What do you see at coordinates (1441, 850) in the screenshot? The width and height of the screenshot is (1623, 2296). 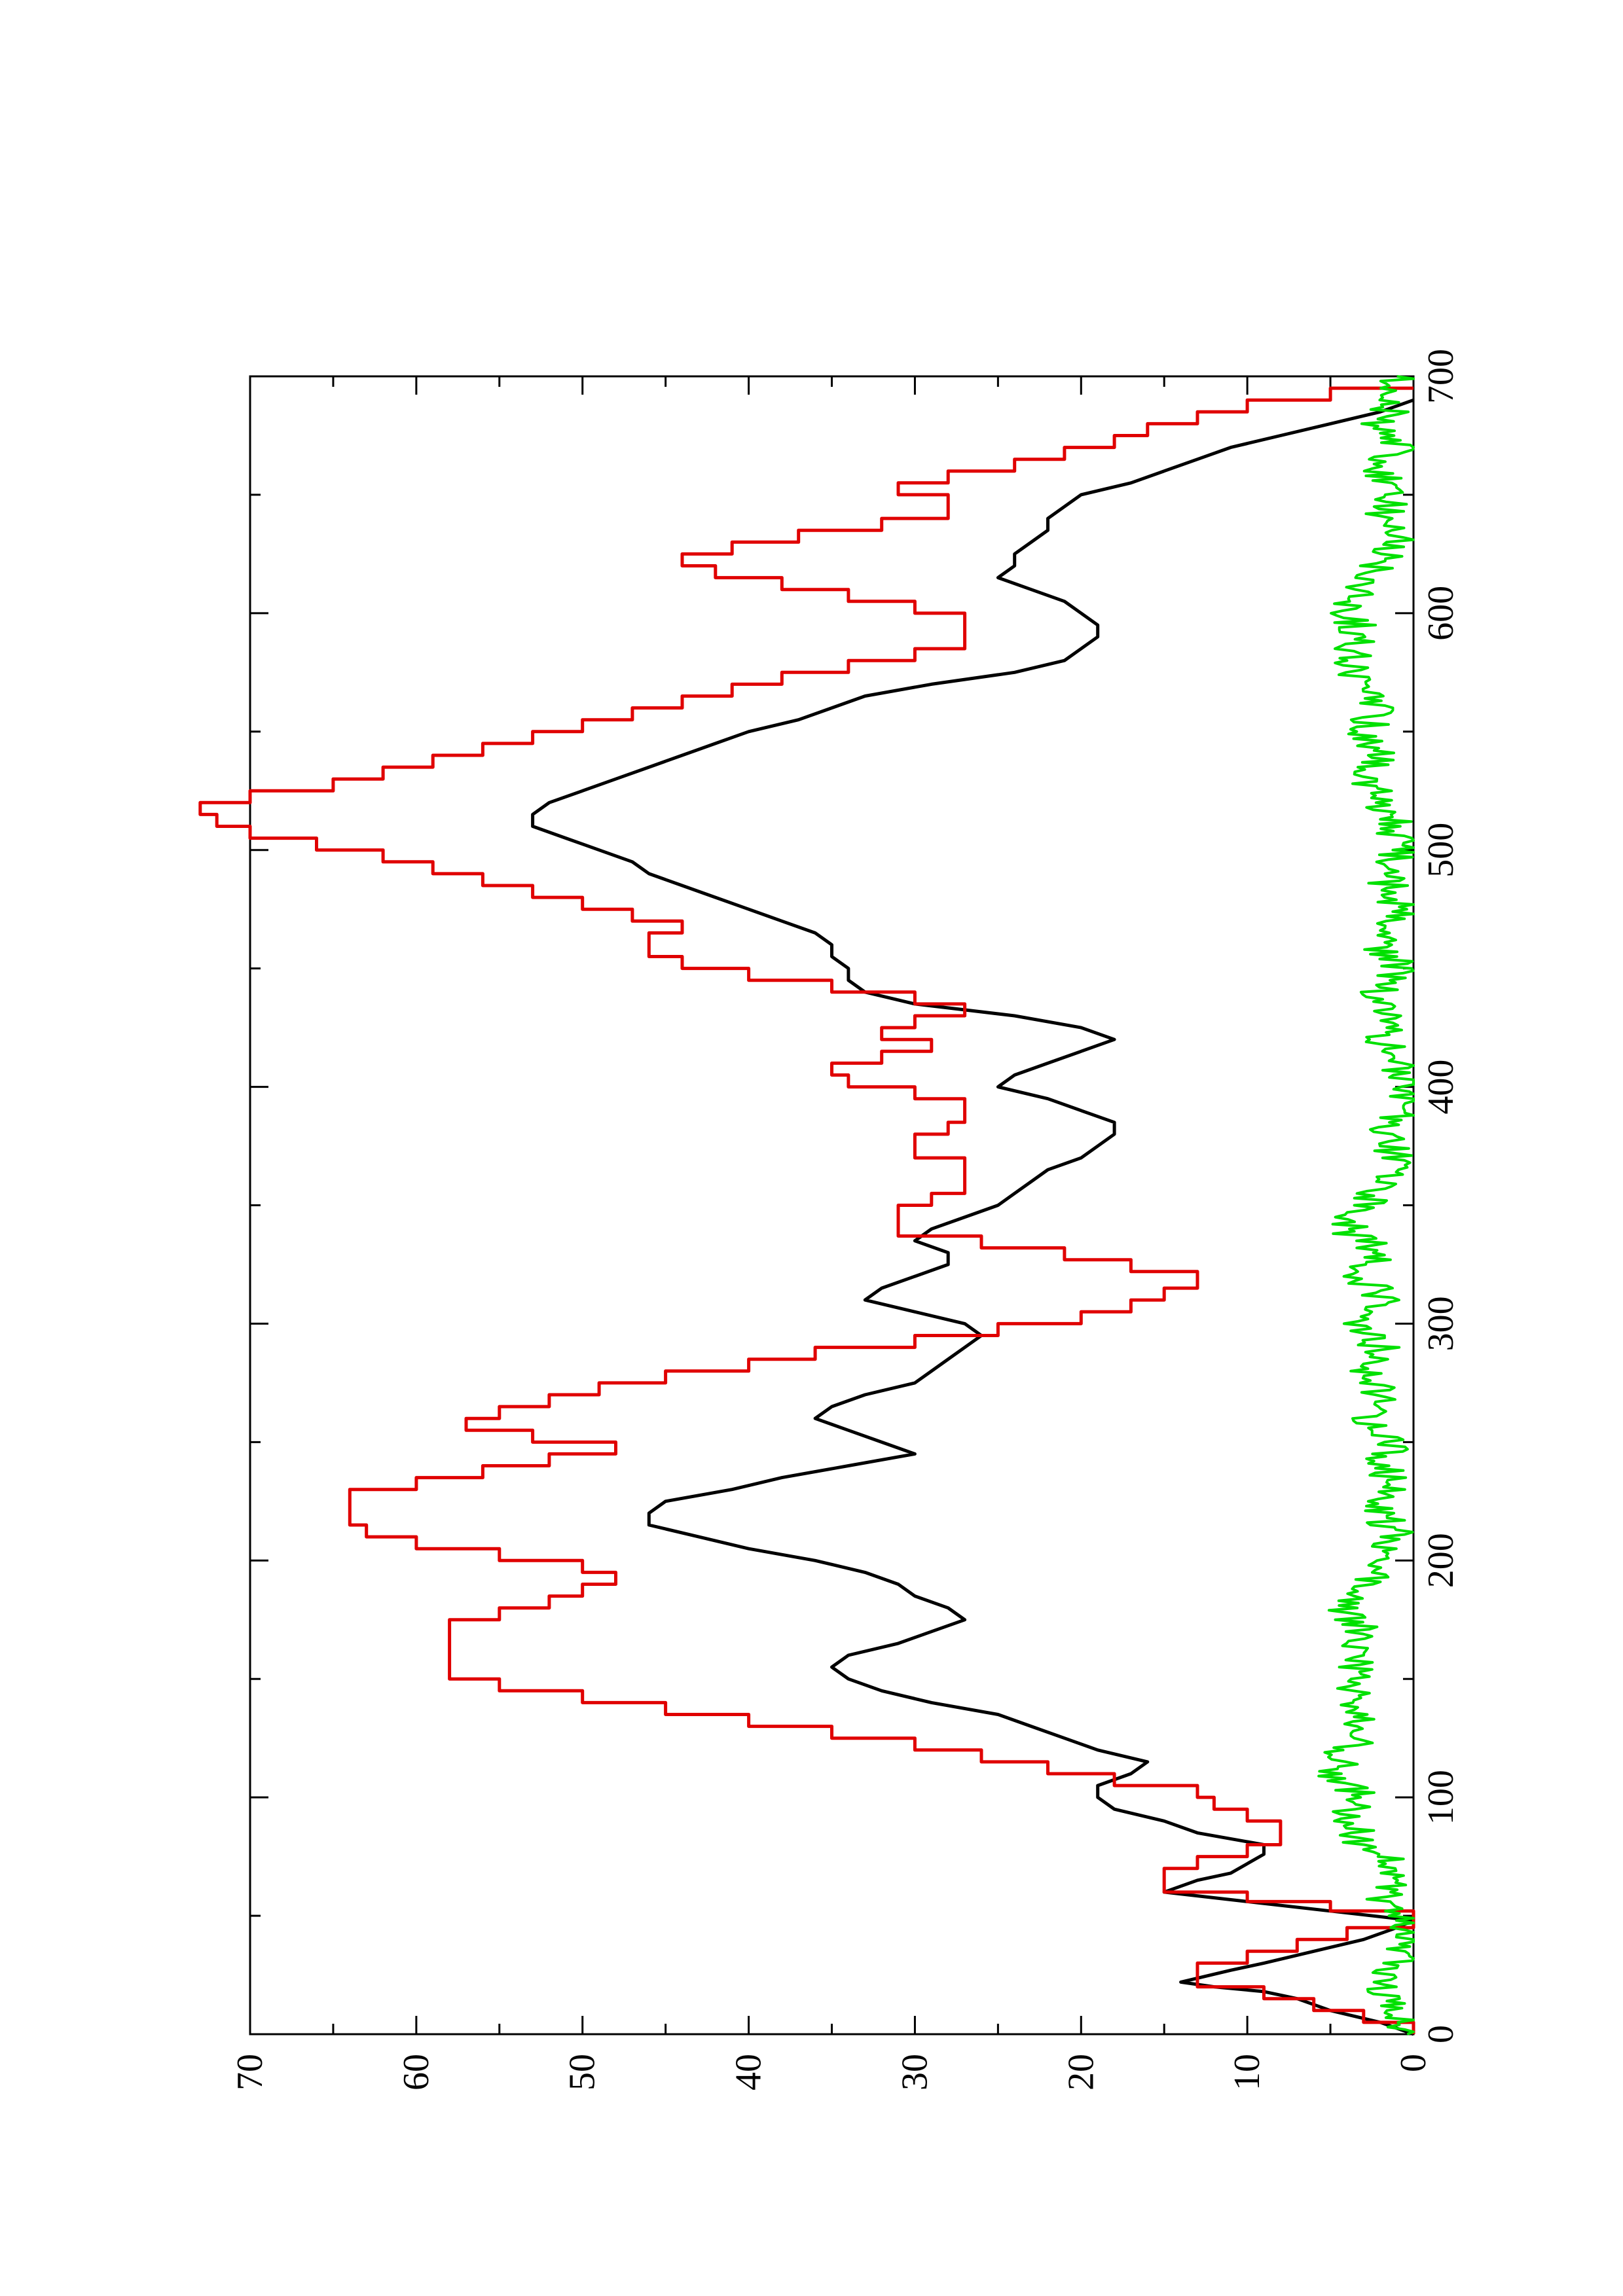 I see `x-tick-label: 500` at bounding box center [1441, 850].